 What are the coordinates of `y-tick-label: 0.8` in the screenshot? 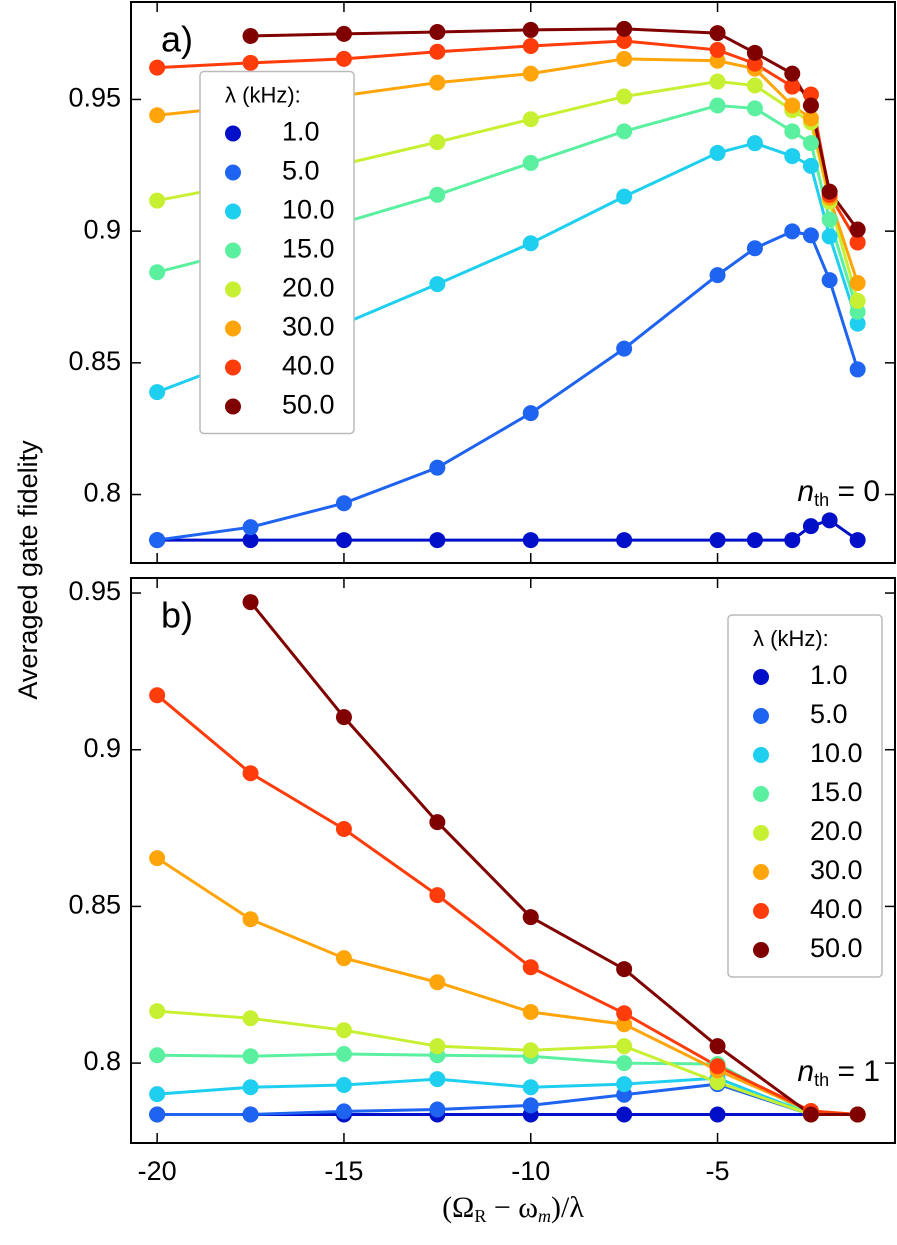 It's located at (102, 493).